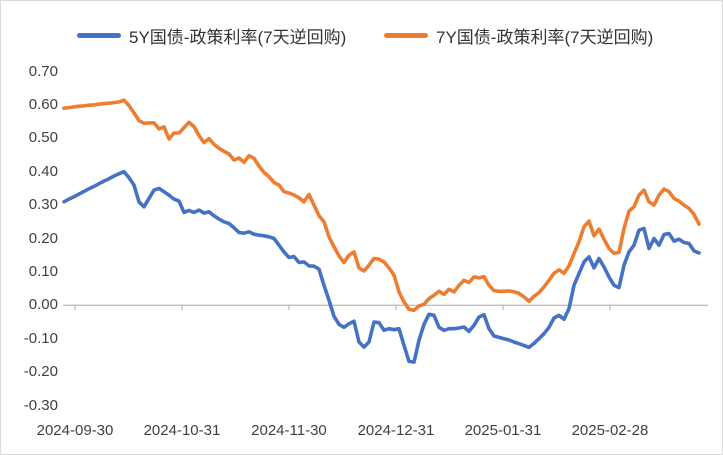 The image size is (723, 455). Describe the element at coordinates (43, 138) in the screenshot. I see `y-axis-label: 0.50` at that location.